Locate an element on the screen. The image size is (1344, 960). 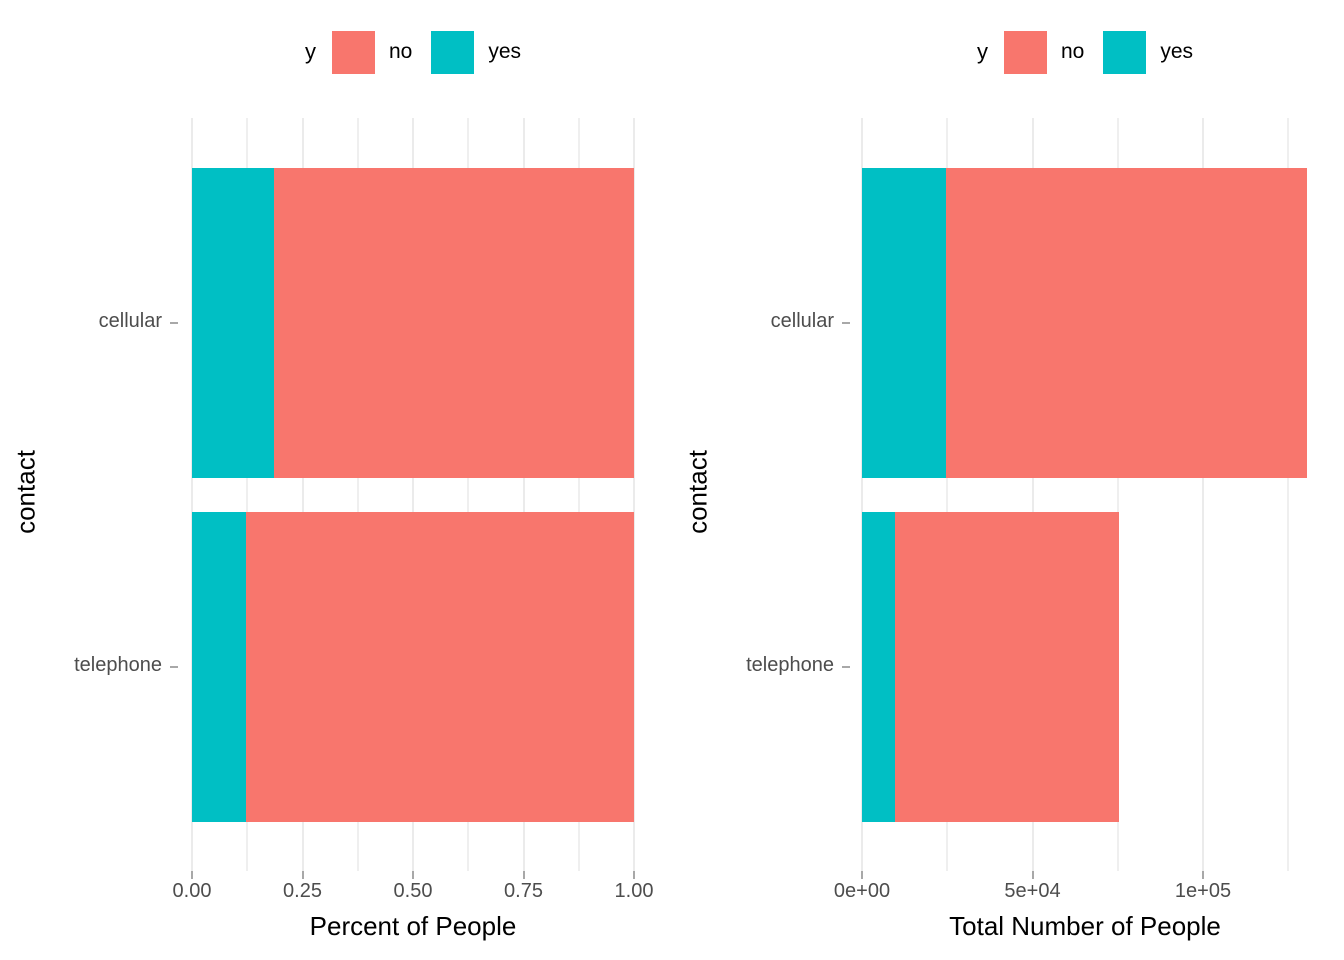
x-tick-label: 0.25 is located at coordinates (302, 891).